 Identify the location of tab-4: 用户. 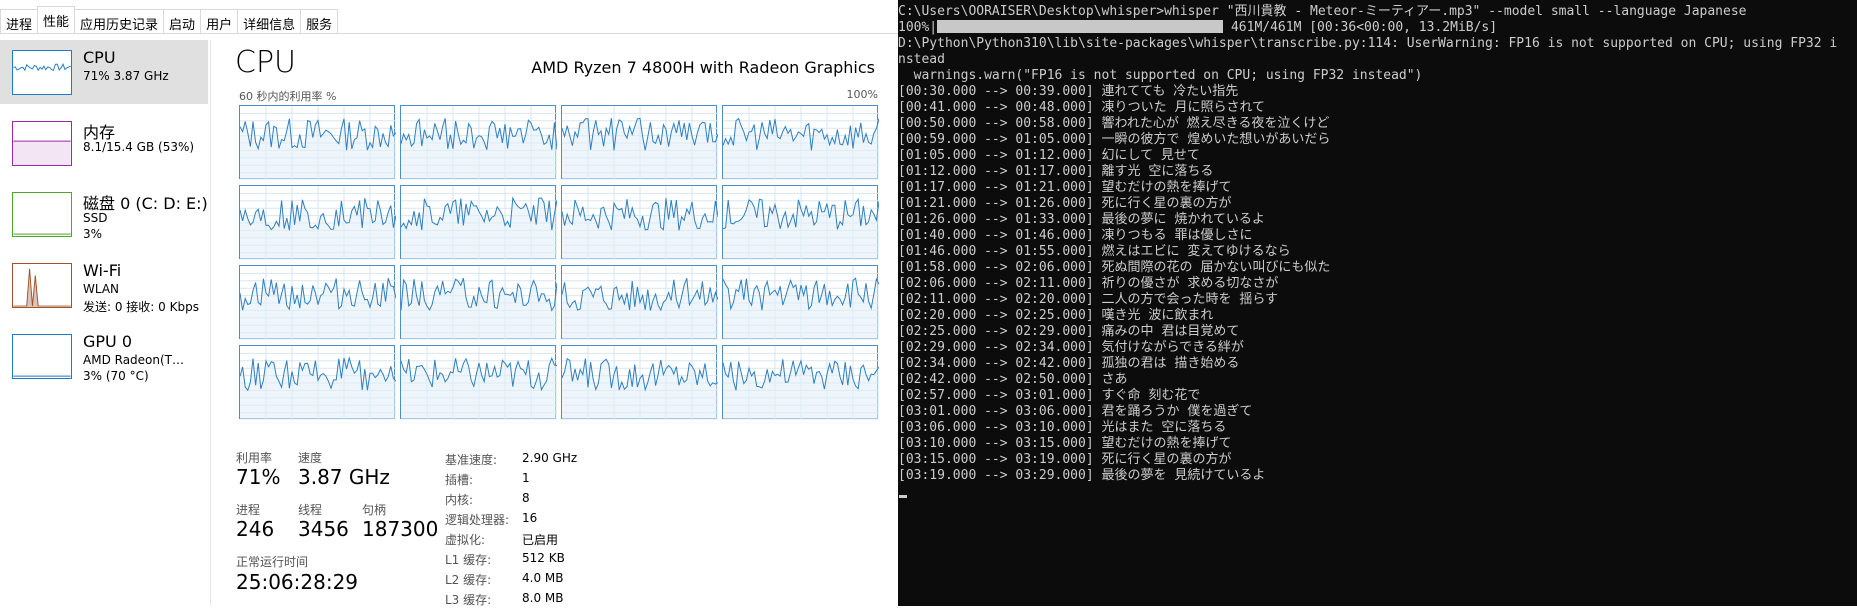
(219, 21).